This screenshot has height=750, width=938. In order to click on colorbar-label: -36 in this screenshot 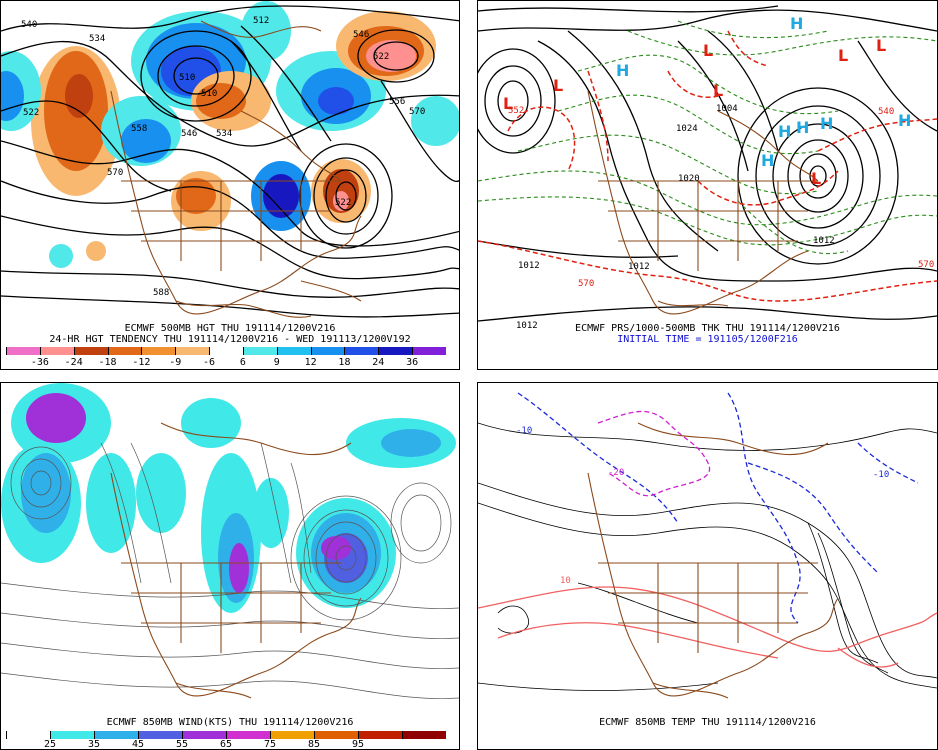, I will do `click(39, 362)`.